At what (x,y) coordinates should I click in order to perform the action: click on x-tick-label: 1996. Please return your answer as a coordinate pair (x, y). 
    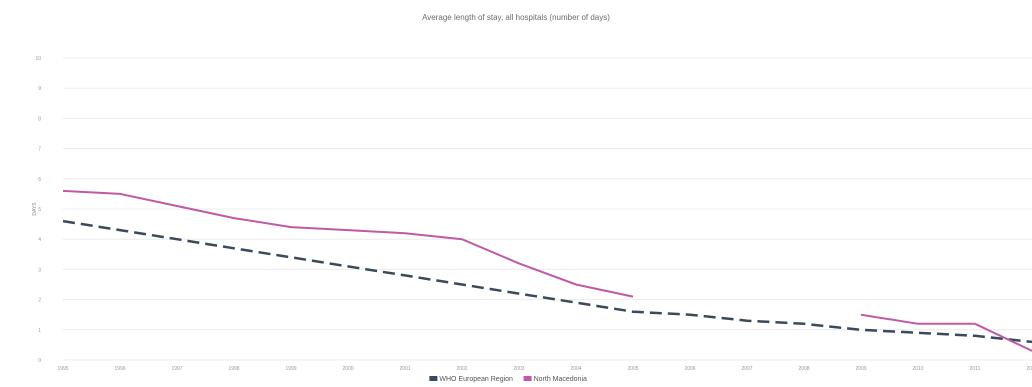
    Looking at the image, I should click on (119, 369).